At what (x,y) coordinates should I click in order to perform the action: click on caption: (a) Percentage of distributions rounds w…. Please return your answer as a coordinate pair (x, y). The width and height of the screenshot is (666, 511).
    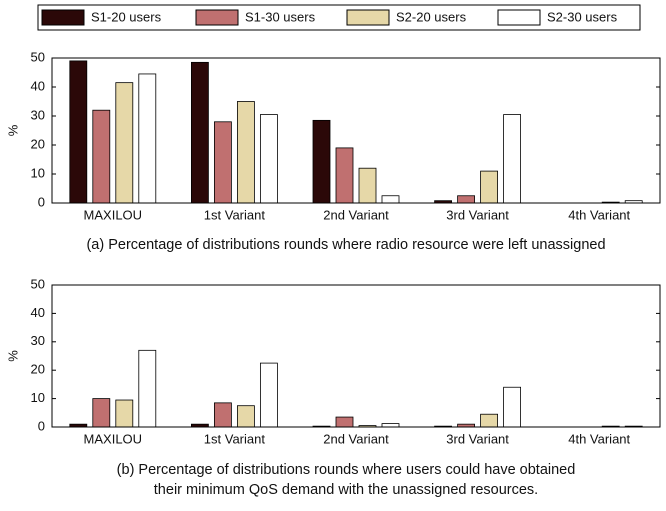
    Looking at the image, I should click on (345, 245).